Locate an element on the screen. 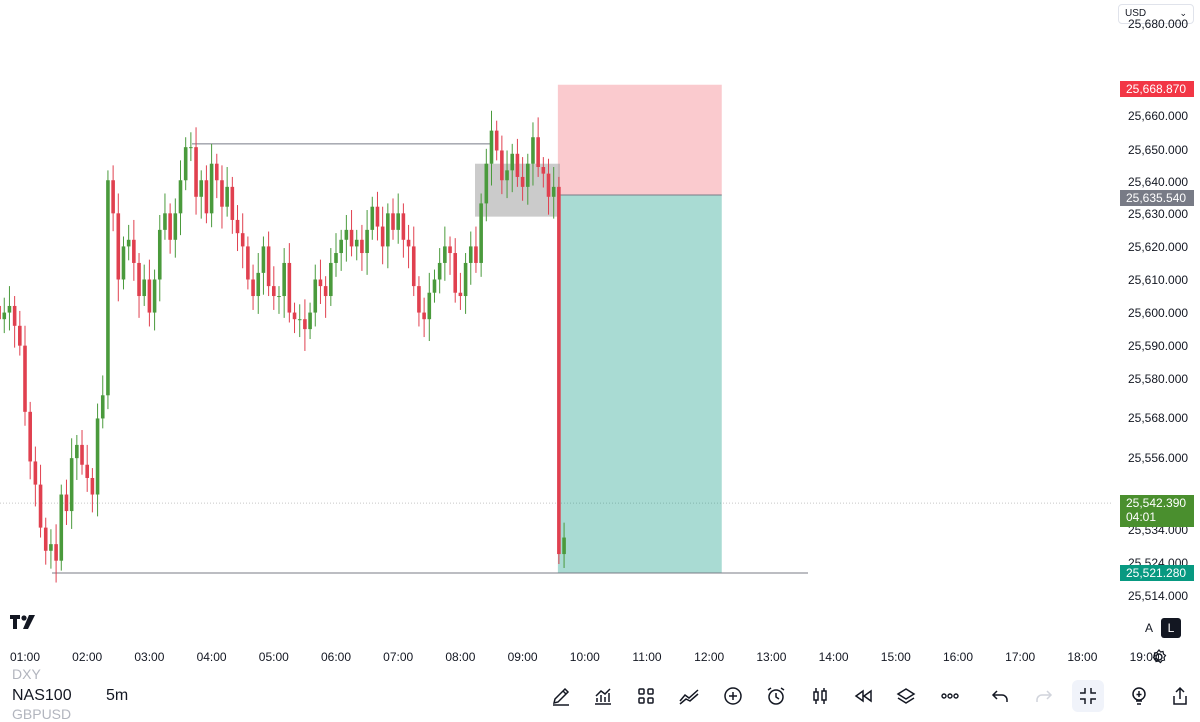  current-price: 25,542.390 is located at coordinates (1156, 503).